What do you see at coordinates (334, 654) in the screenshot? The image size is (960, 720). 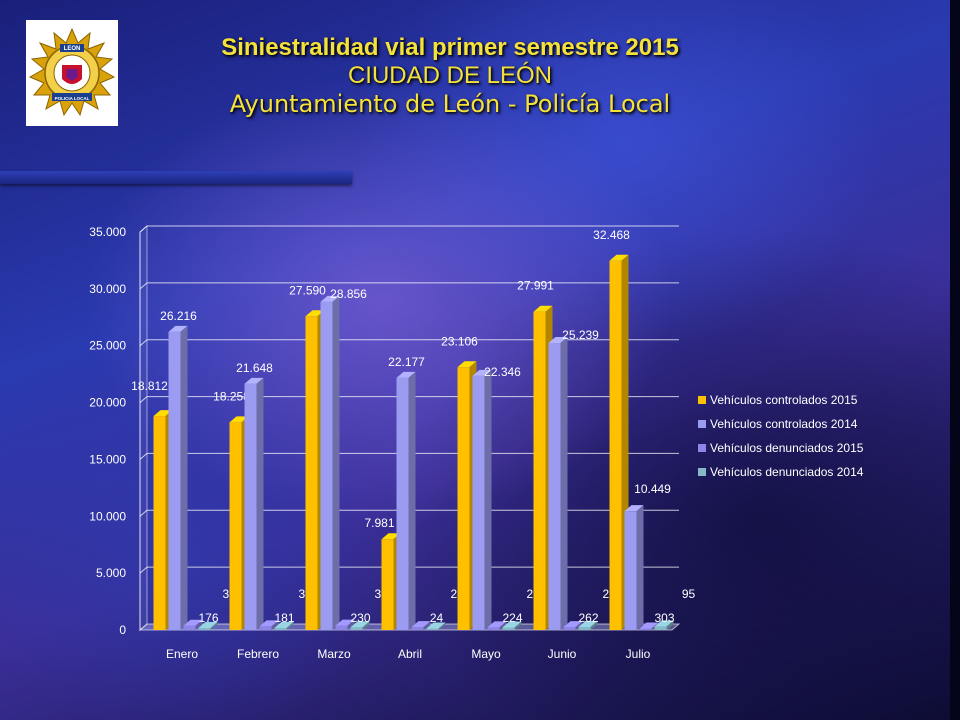 I see `x-tick-label: Marzo` at bounding box center [334, 654].